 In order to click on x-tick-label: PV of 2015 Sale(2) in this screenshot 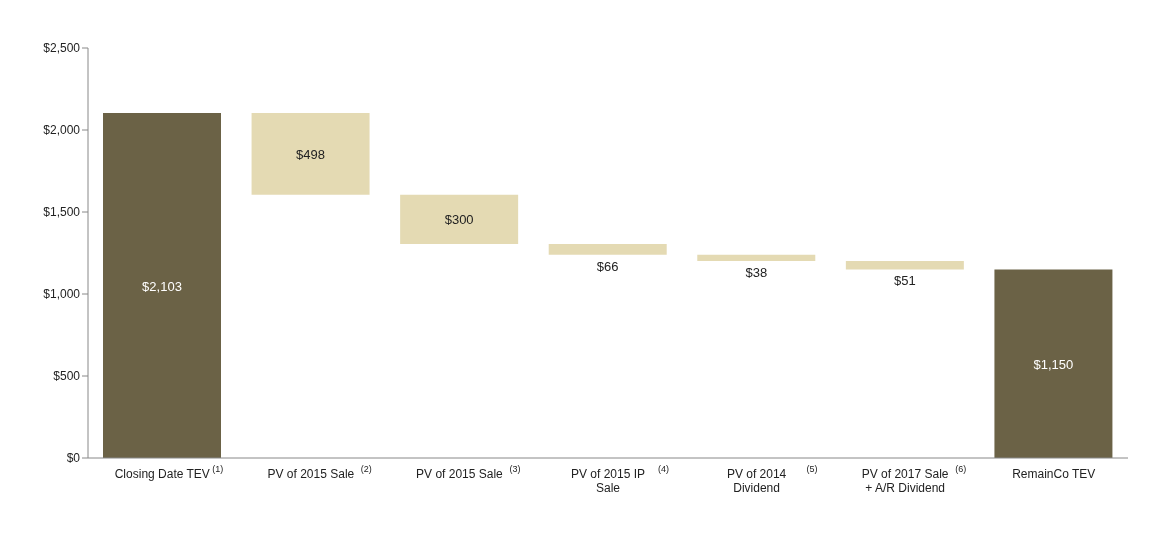, I will do `click(319, 472)`.